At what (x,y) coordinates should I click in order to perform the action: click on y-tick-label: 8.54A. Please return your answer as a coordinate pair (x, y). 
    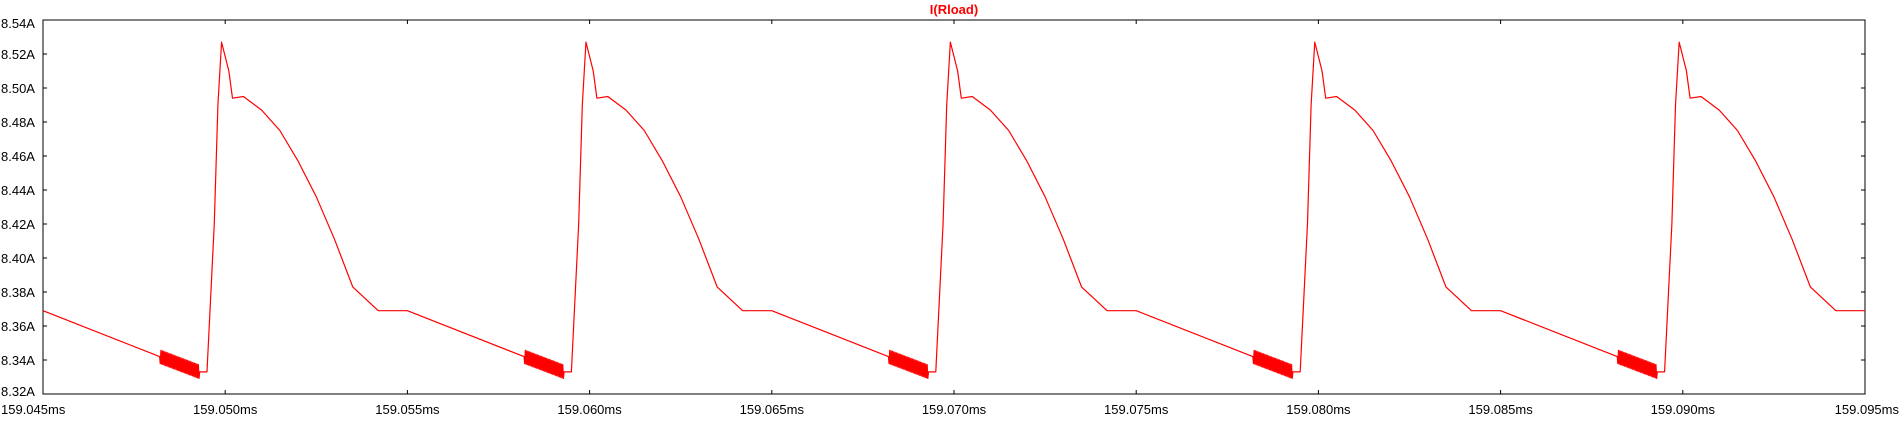
    Looking at the image, I should click on (18, 23).